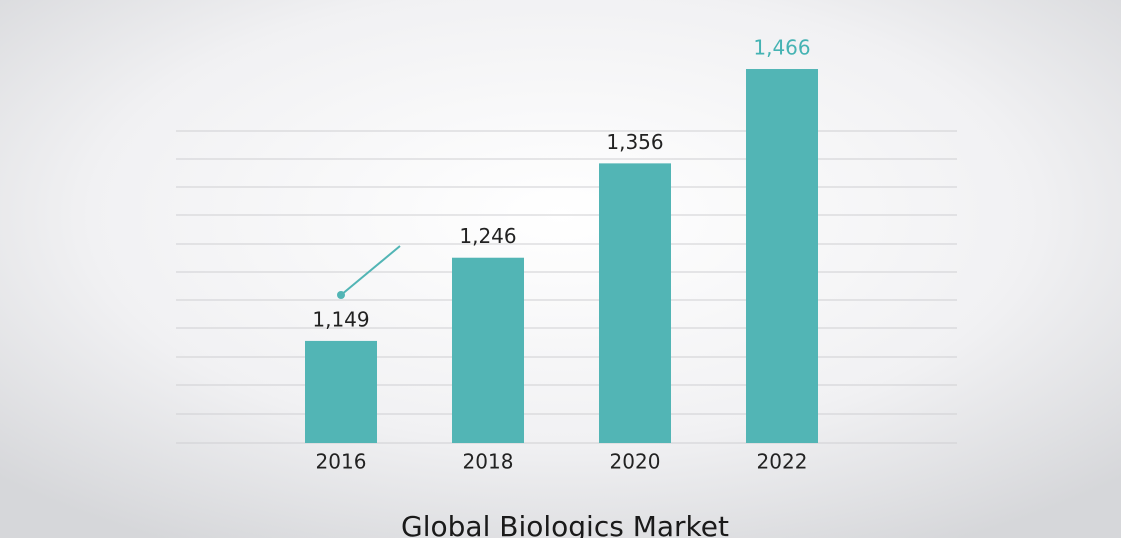 The height and width of the screenshot is (538, 1121). Describe the element at coordinates (565, 524) in the screenshot. I see `chart-title: Global Biologics Market` at that location.